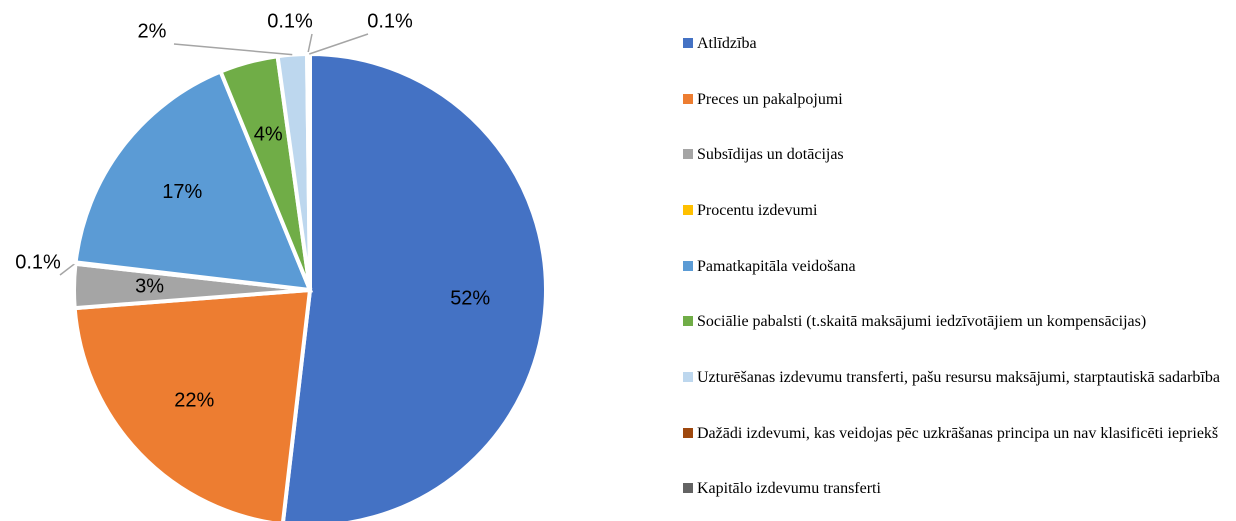 This screenshot has width=1236, height=521. I want to click on legend-label: Pamatkapitāla veidošana, so click(776, 266).